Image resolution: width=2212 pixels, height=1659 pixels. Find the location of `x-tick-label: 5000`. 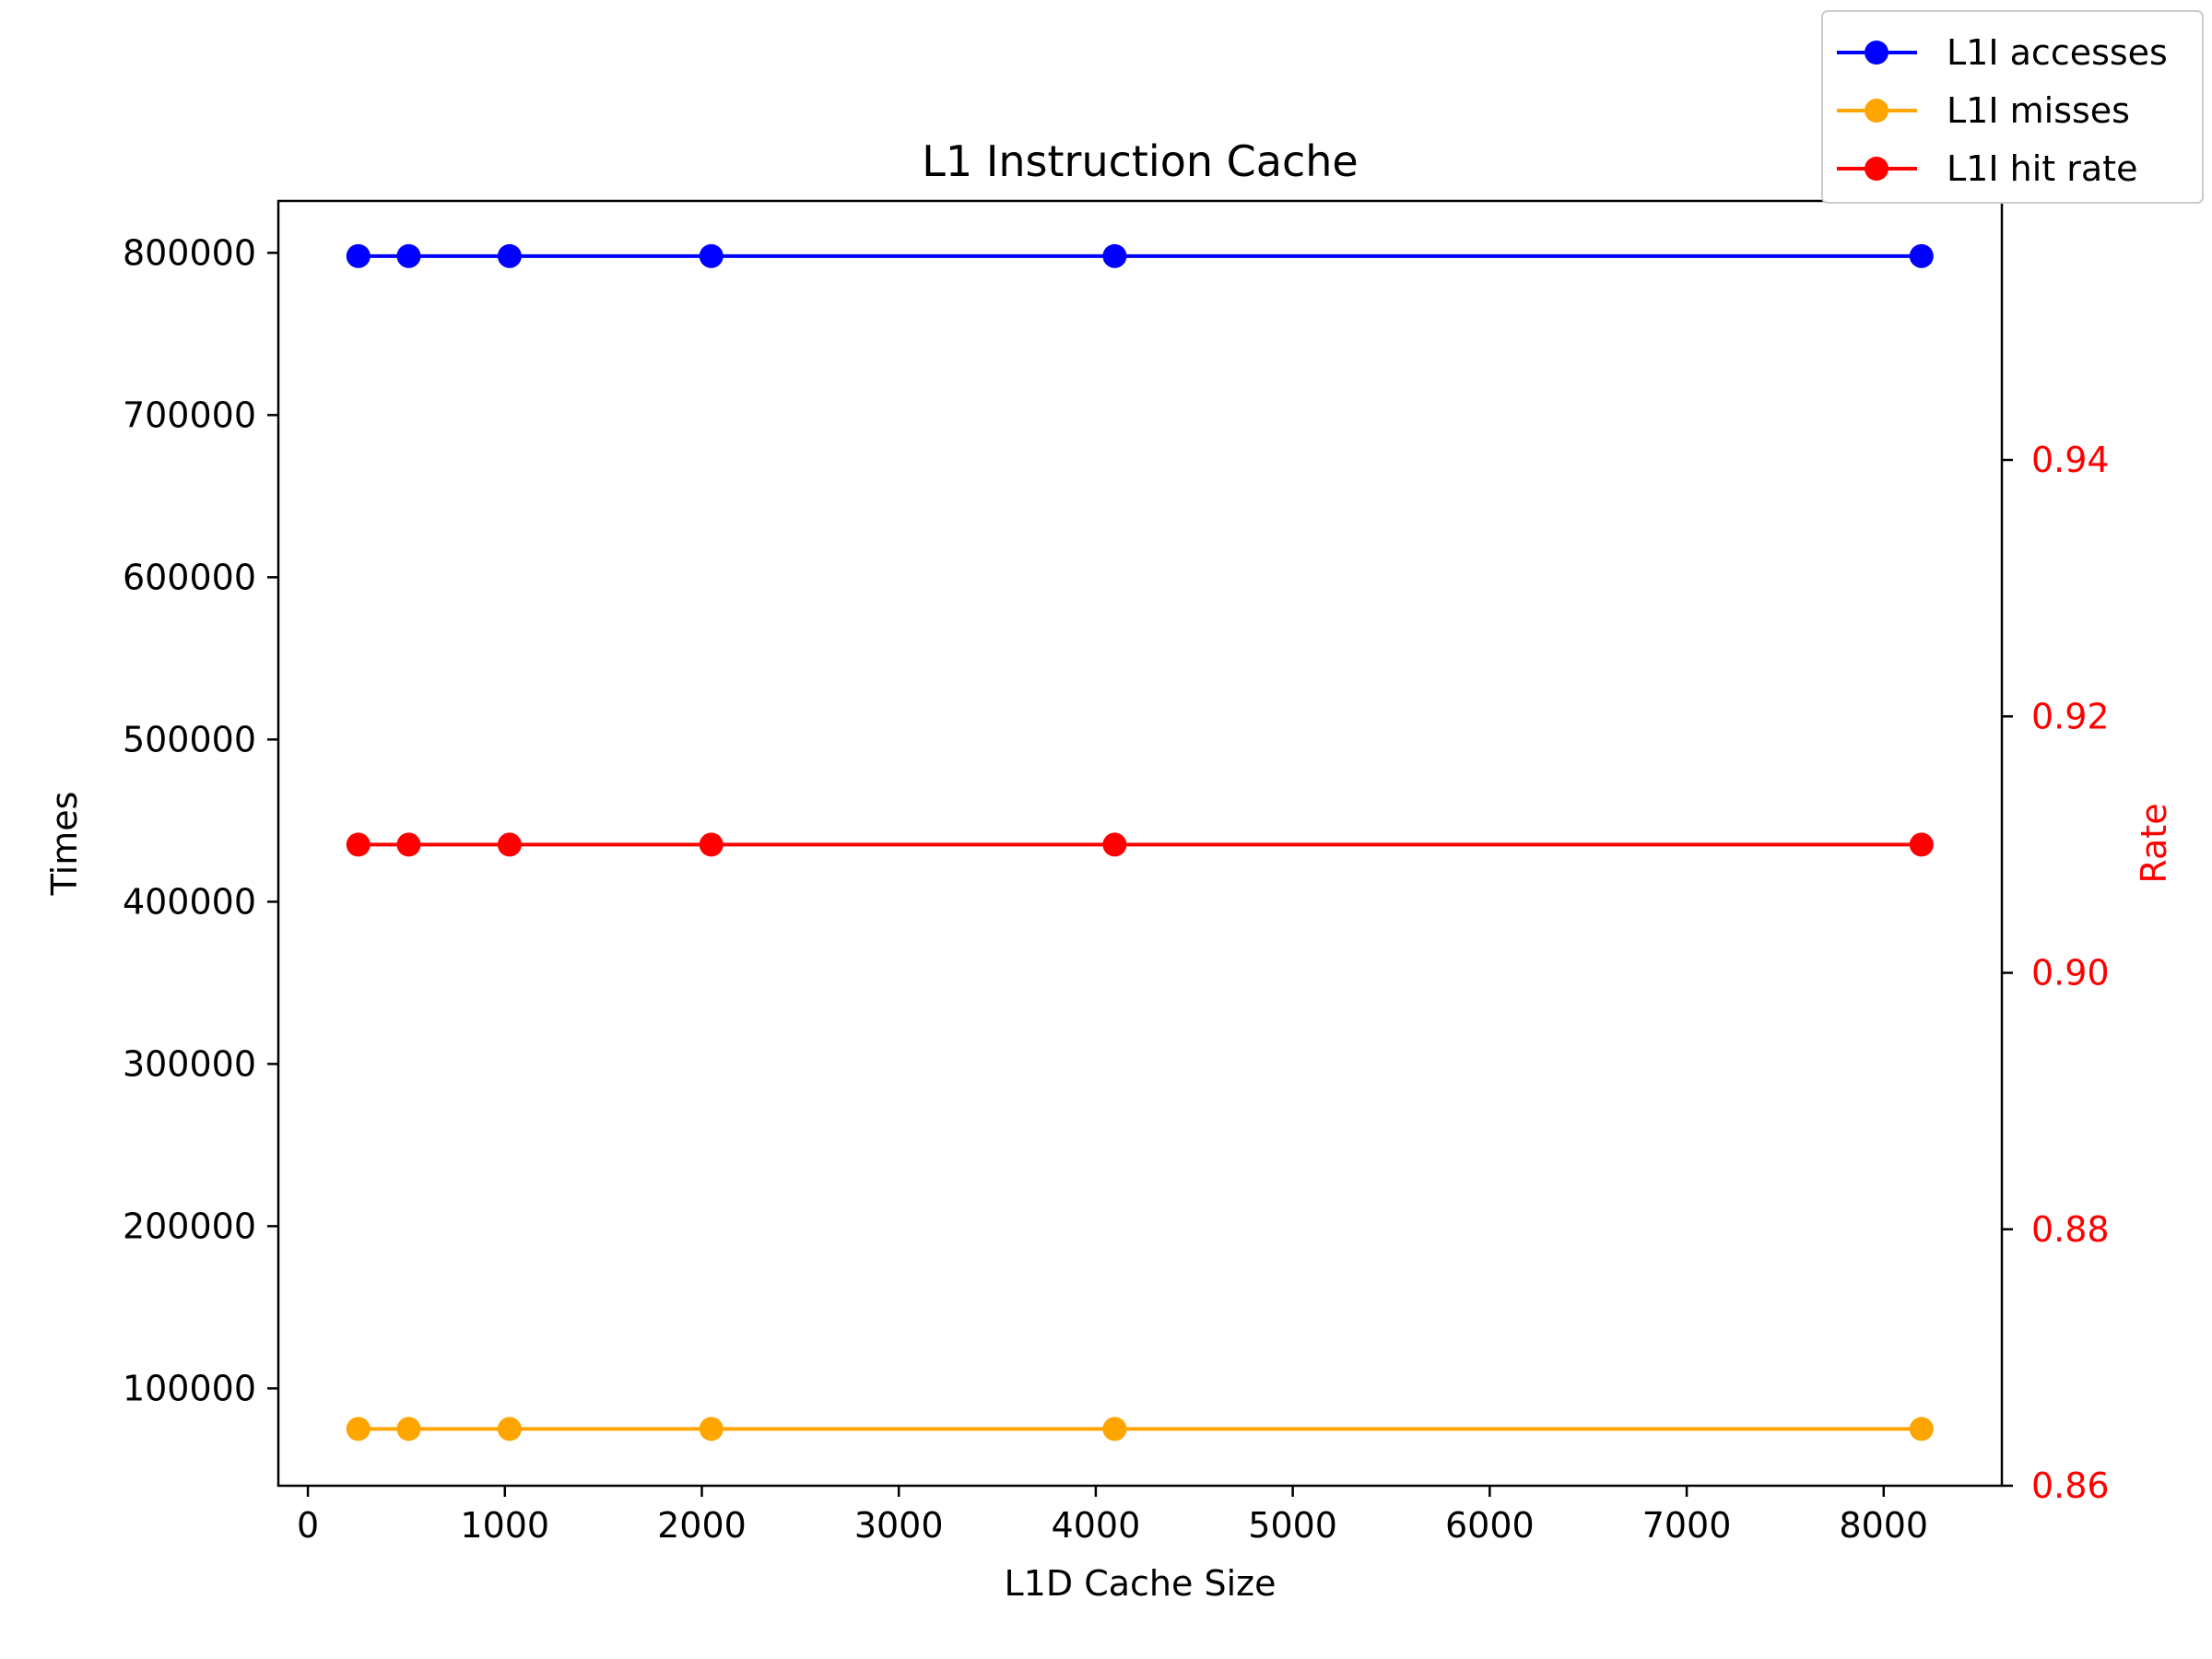

x-tick-label: 5000 is located at coordinates (1292, 1525).